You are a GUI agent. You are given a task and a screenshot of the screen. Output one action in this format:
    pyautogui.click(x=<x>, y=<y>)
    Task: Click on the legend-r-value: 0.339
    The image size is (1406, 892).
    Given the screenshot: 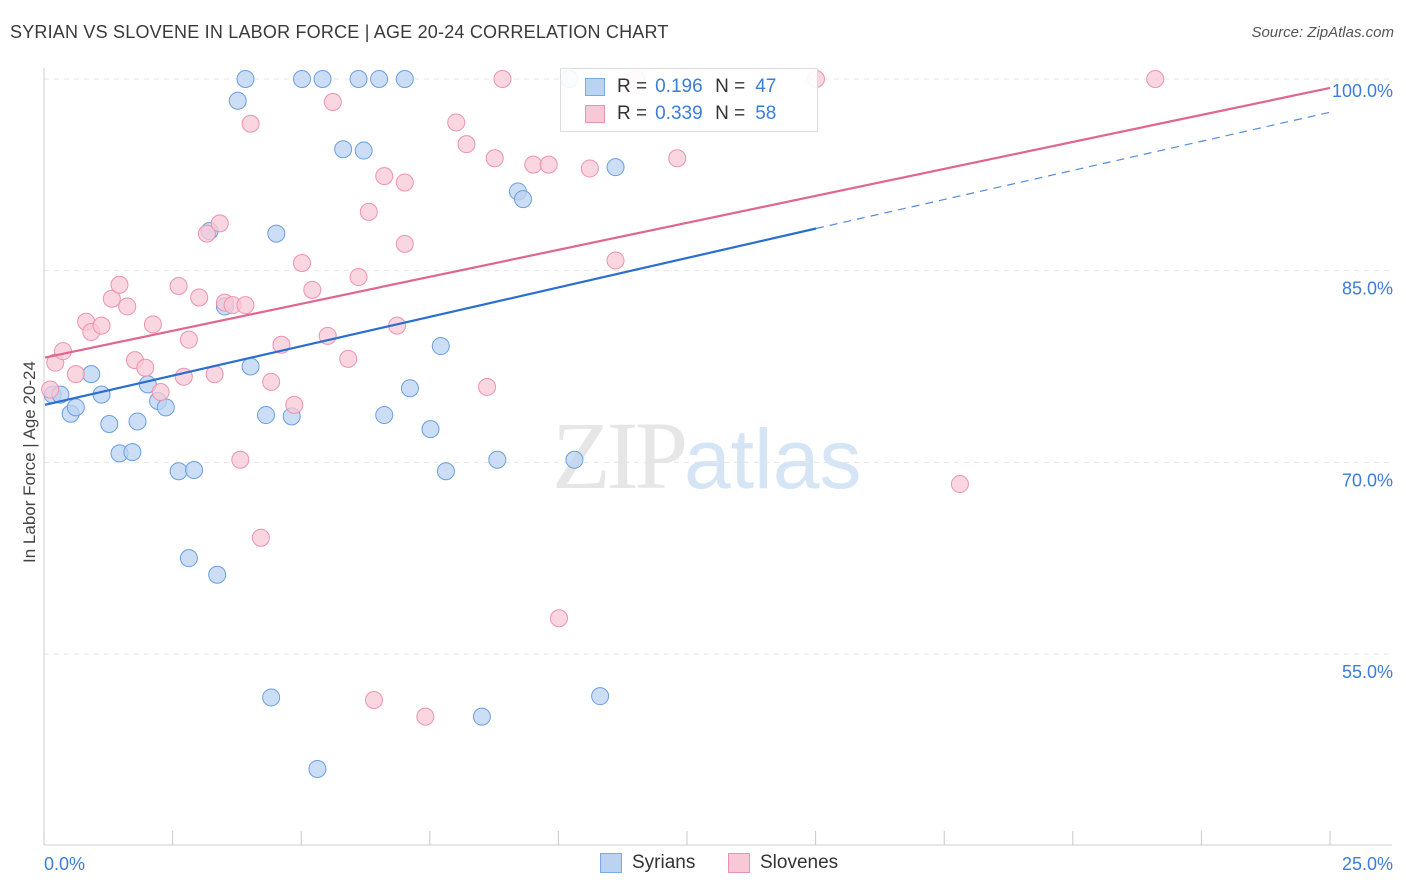 What is the action you would take?
    pyautogui.click(x=679, y=113)
    